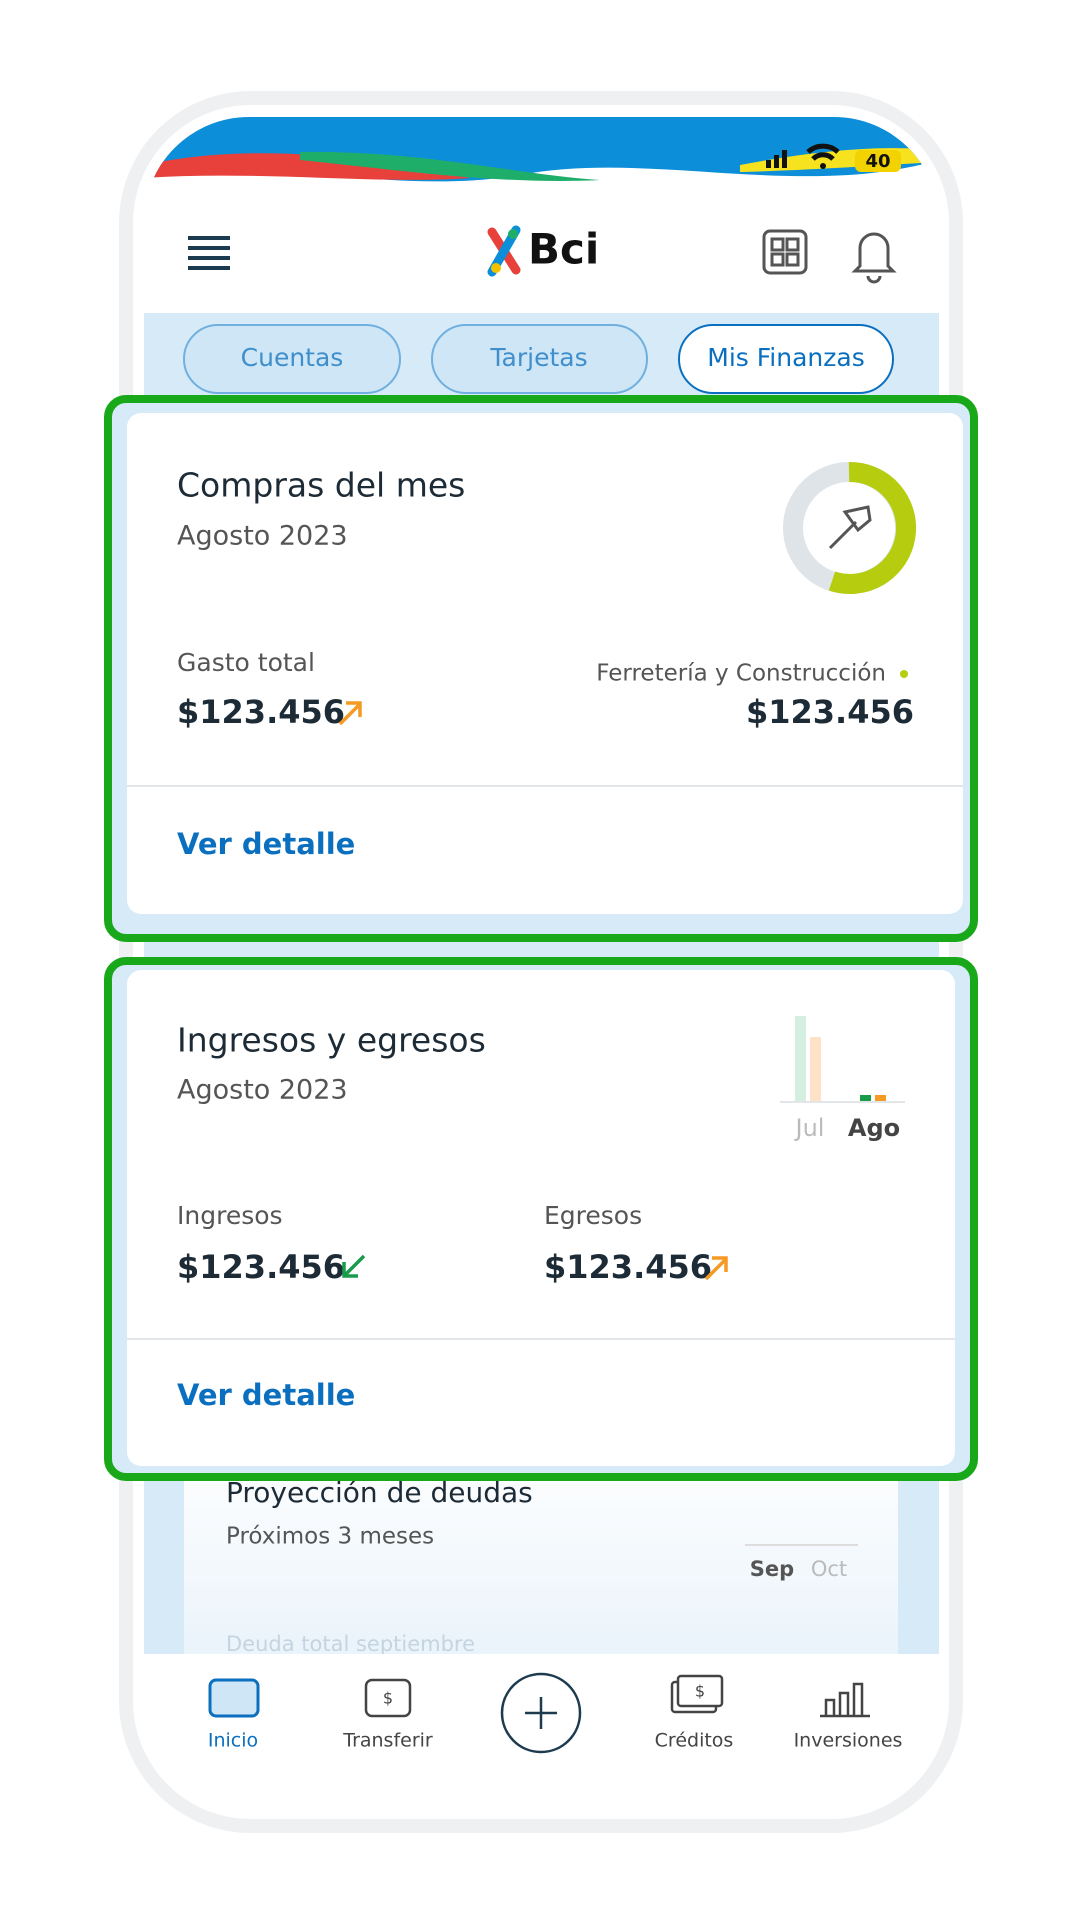 The width and height of the screenshot is (1080, 1920). Describe the element at coordinates (209, 253) in the screenshot. I see `menu-button` at that location.